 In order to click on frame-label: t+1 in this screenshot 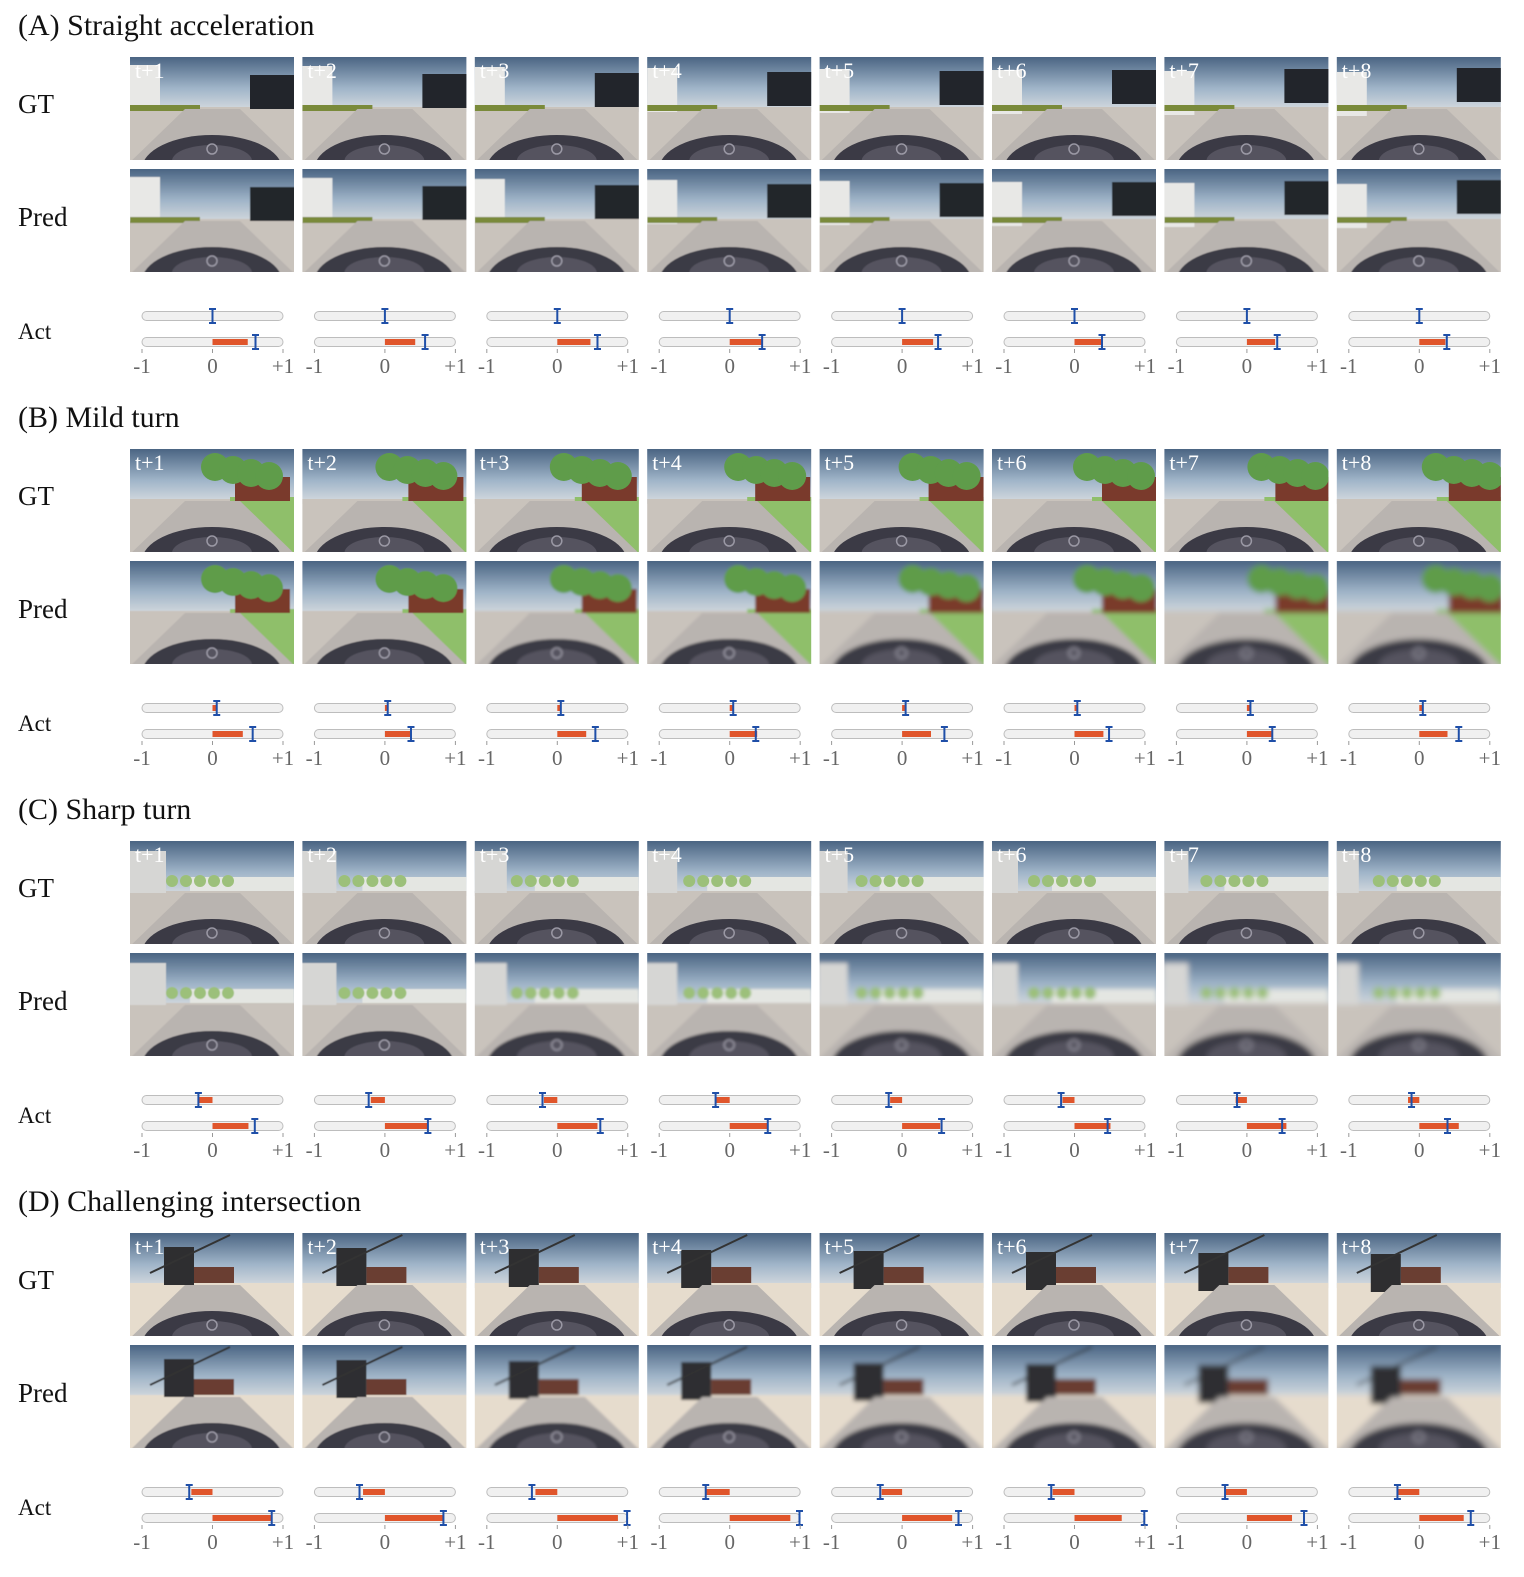, I will do `click(150, 70)`.